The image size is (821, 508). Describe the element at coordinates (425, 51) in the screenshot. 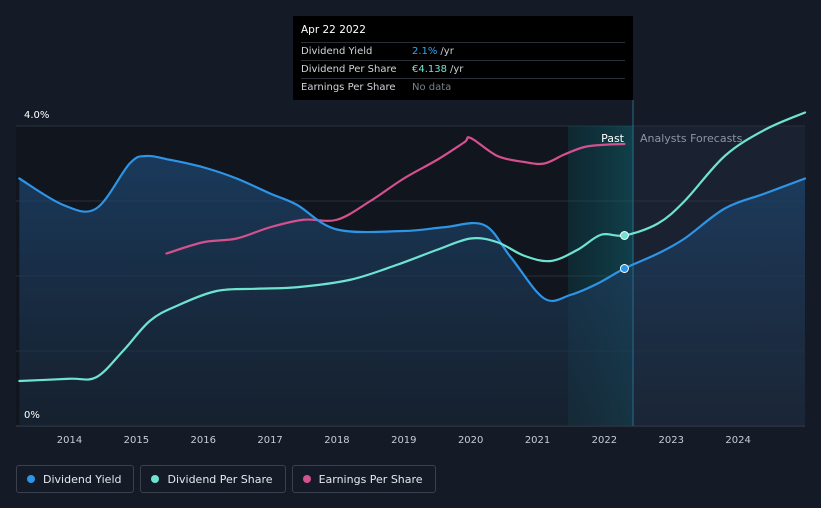

I see `tooltip-value: 2.1%` at that location.